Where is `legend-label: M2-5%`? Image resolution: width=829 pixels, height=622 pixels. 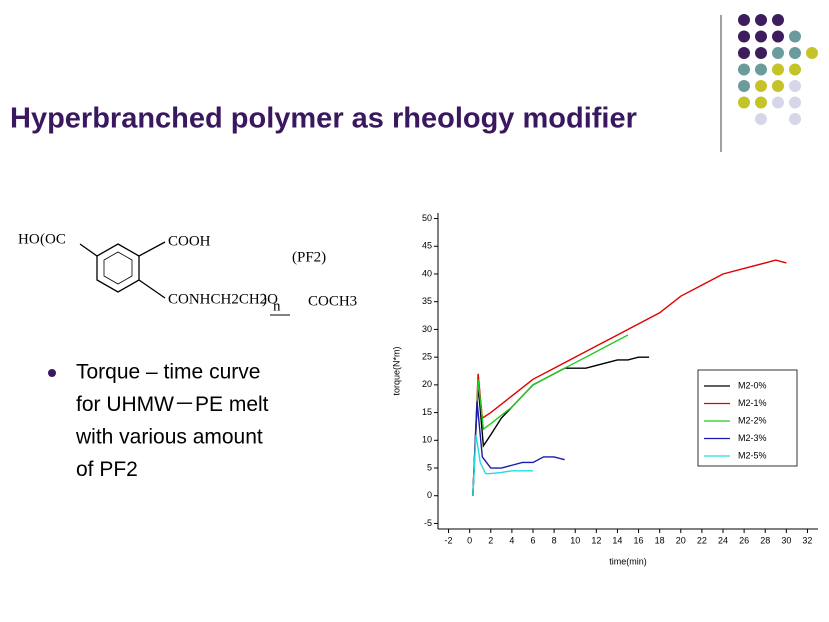
legend-label: M2-5% is located at coordinates (752, 455).